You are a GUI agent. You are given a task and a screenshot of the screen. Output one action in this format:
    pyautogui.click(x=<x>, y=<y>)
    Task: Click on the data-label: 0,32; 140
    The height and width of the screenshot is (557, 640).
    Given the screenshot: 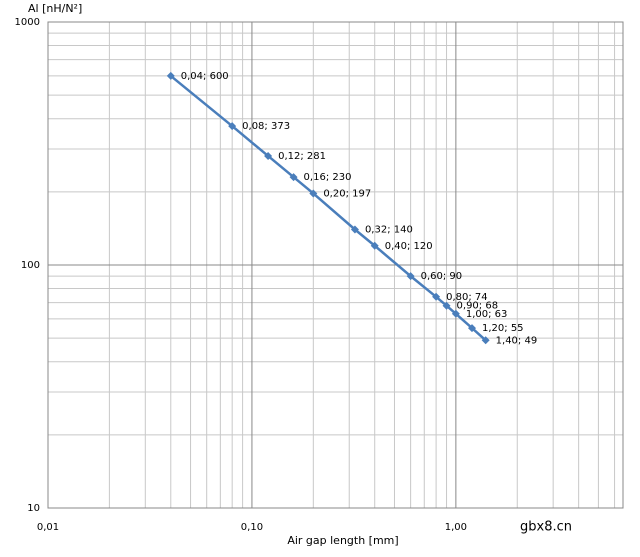 What is the action you would take?
    pyautogui.click(x=389, y=229)
    